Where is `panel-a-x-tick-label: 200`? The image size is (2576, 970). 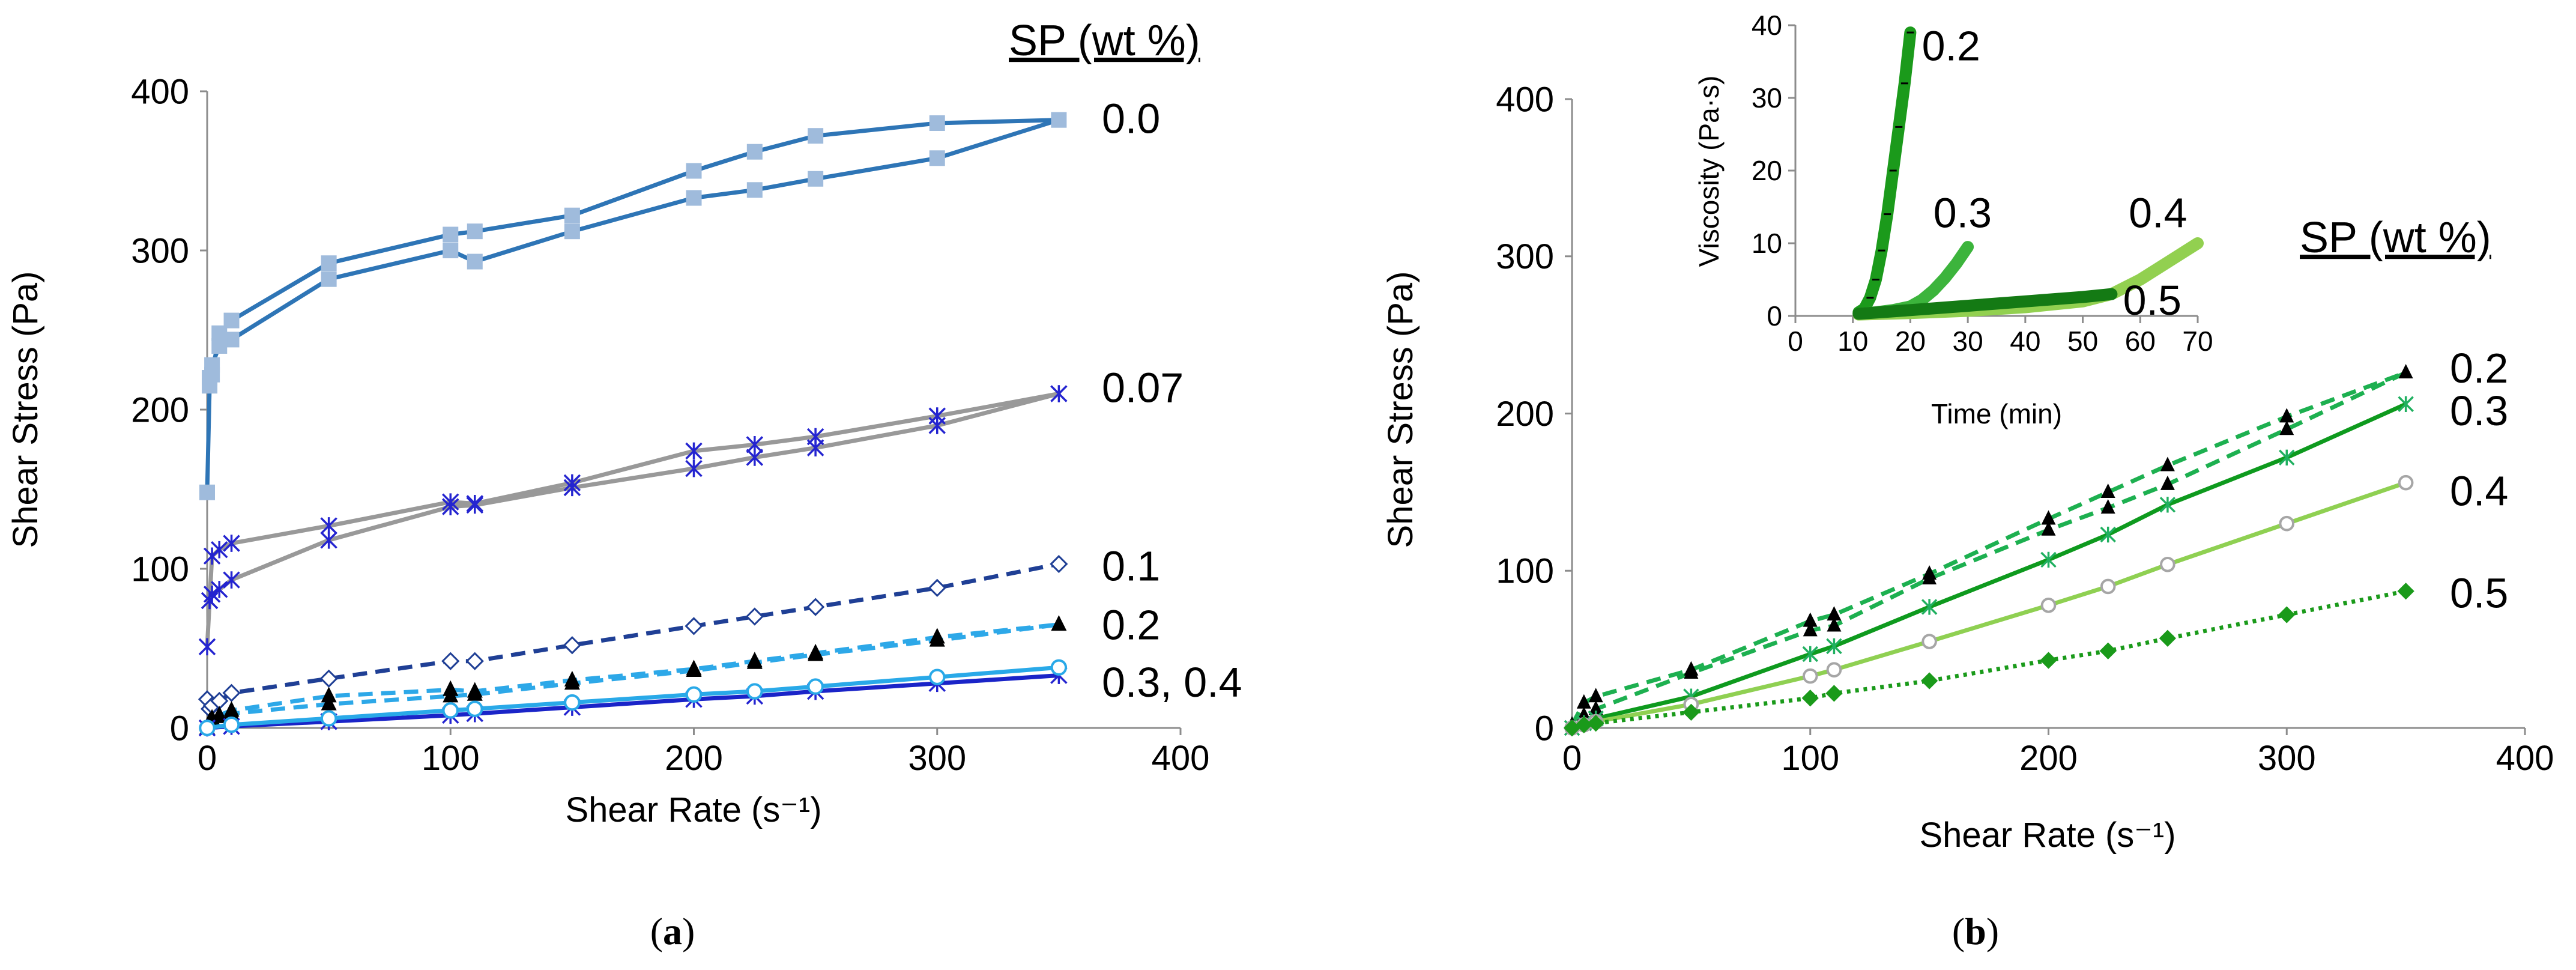
panel-a-x-tick-label: 200 is located at coordinates (694, 759).